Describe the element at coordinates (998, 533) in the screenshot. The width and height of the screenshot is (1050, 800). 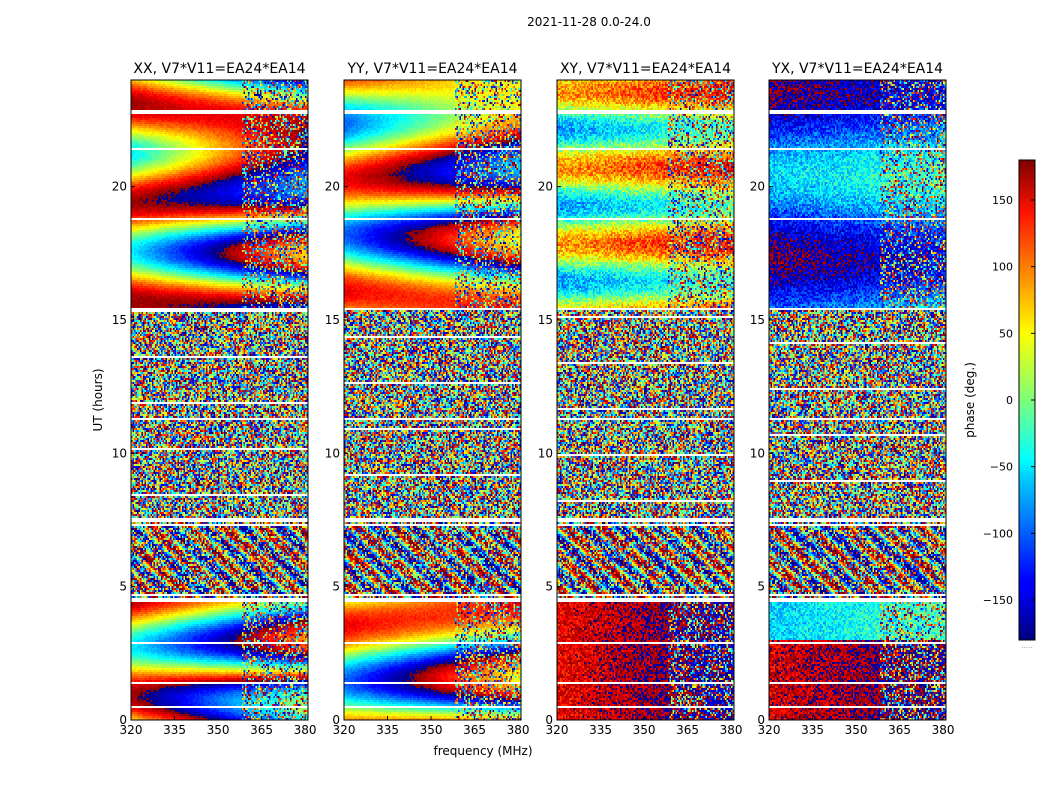
I see `colorbar-tick-label: −100` at that location.